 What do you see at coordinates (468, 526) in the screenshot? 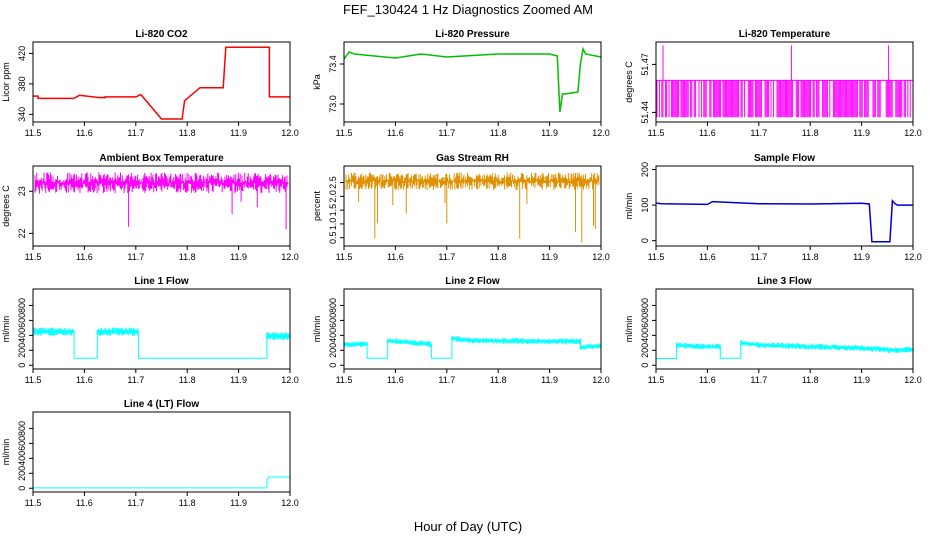
I see `figure-xlabel: Hour of Day (UTC)` at bounding box center [468, 526].